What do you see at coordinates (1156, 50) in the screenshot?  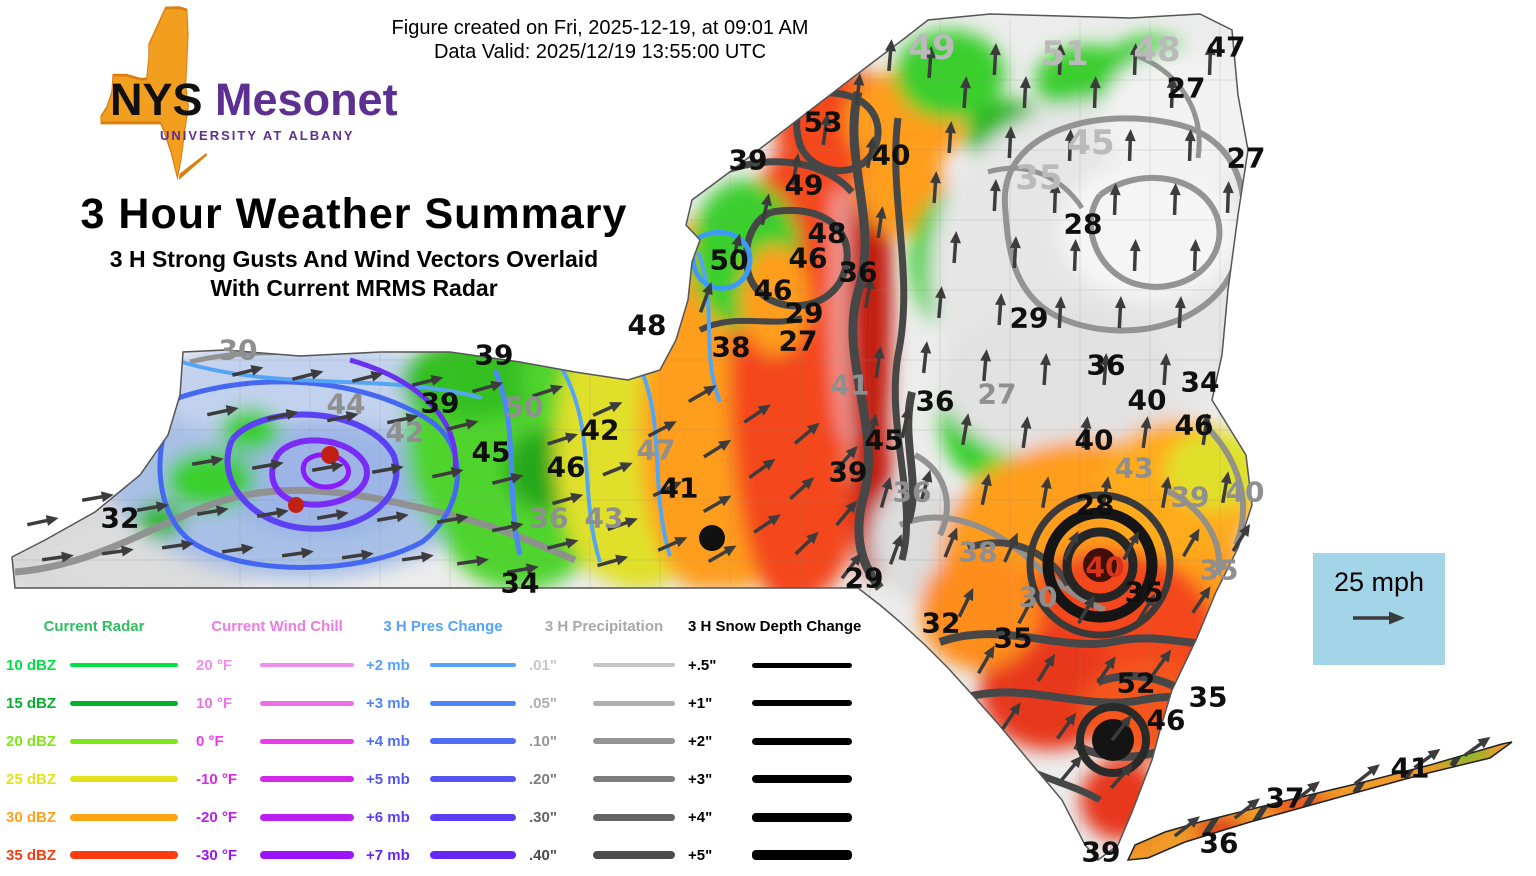 I see `gust-label: 48` at bounding box center [1156, 50].